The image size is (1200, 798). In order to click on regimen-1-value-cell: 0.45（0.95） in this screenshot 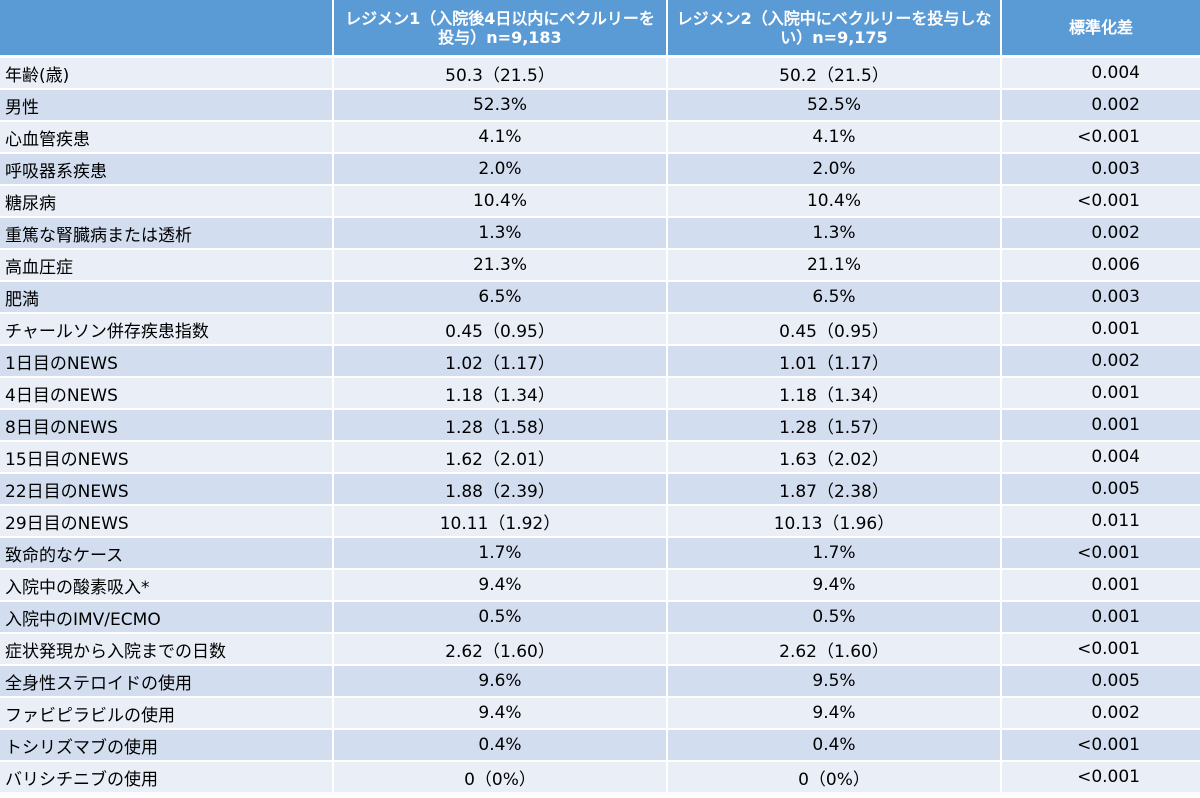, I will do `click(501, 330)`.